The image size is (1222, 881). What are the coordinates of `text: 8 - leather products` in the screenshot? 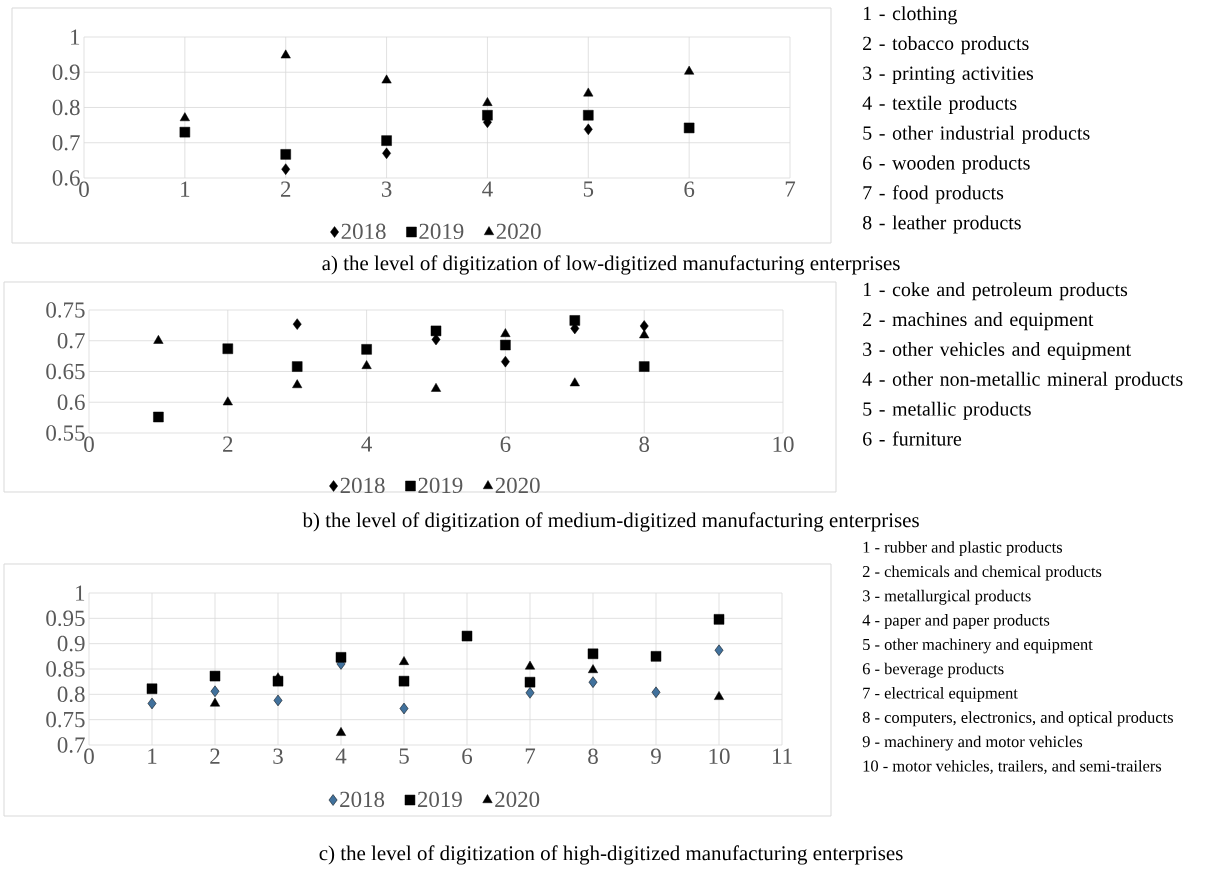 It's located at (941, 224).